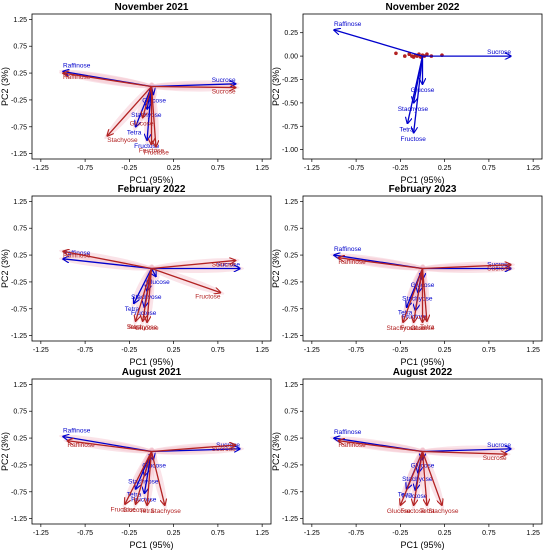 Image resolution: width=550 pixels, height=551 pixels. Describe the element at coordinates (290, 150) in the screenshot. I see `y-tick-label: -1.00` at that location.